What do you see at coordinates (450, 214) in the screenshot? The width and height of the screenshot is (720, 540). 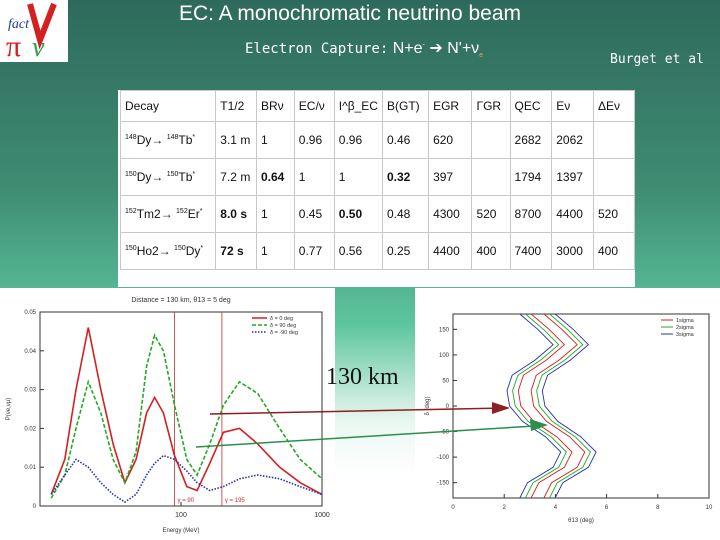 I see `egr-cell: 4300` at bounding box center [450, 214].